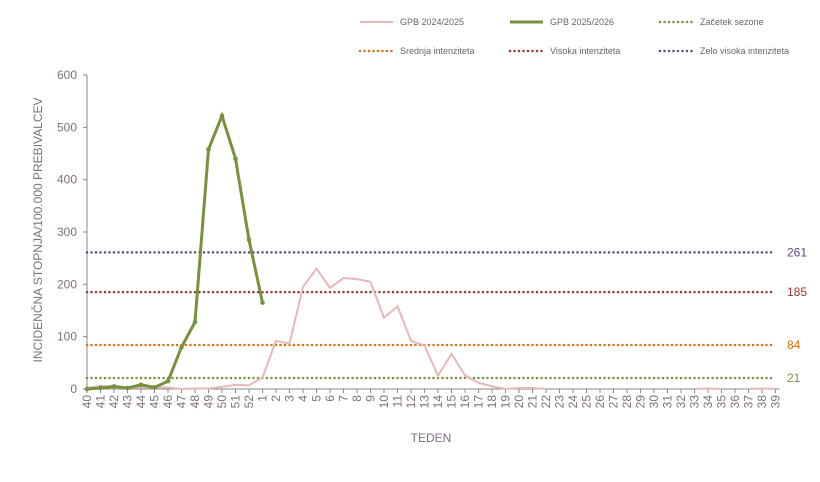 This screenshot has height=482, width=820. Describe the element at coordinates (431, 438) in the screenshot. I see `x-axis-label: TEDEN` at that location.